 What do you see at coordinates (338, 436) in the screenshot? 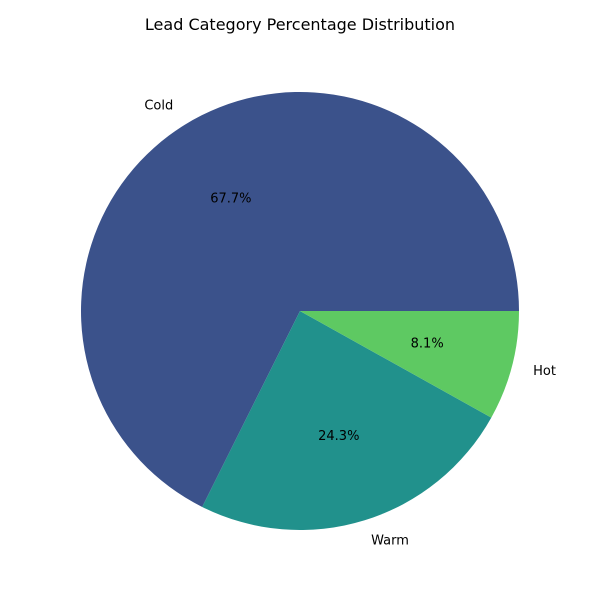
I see `slice-percentage-warm: 24.3%` at bounding box center [338, 436].